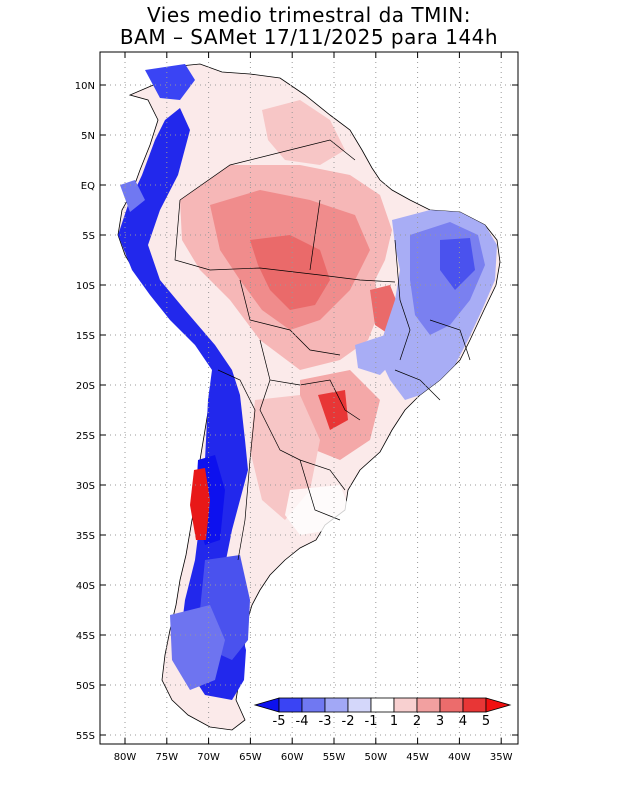 This screenshot has height=800, width=618. What do you see at coordinates (334, 757) in the screenshot?
I see `lon-label: 55W` at bounding box center [334, 757].